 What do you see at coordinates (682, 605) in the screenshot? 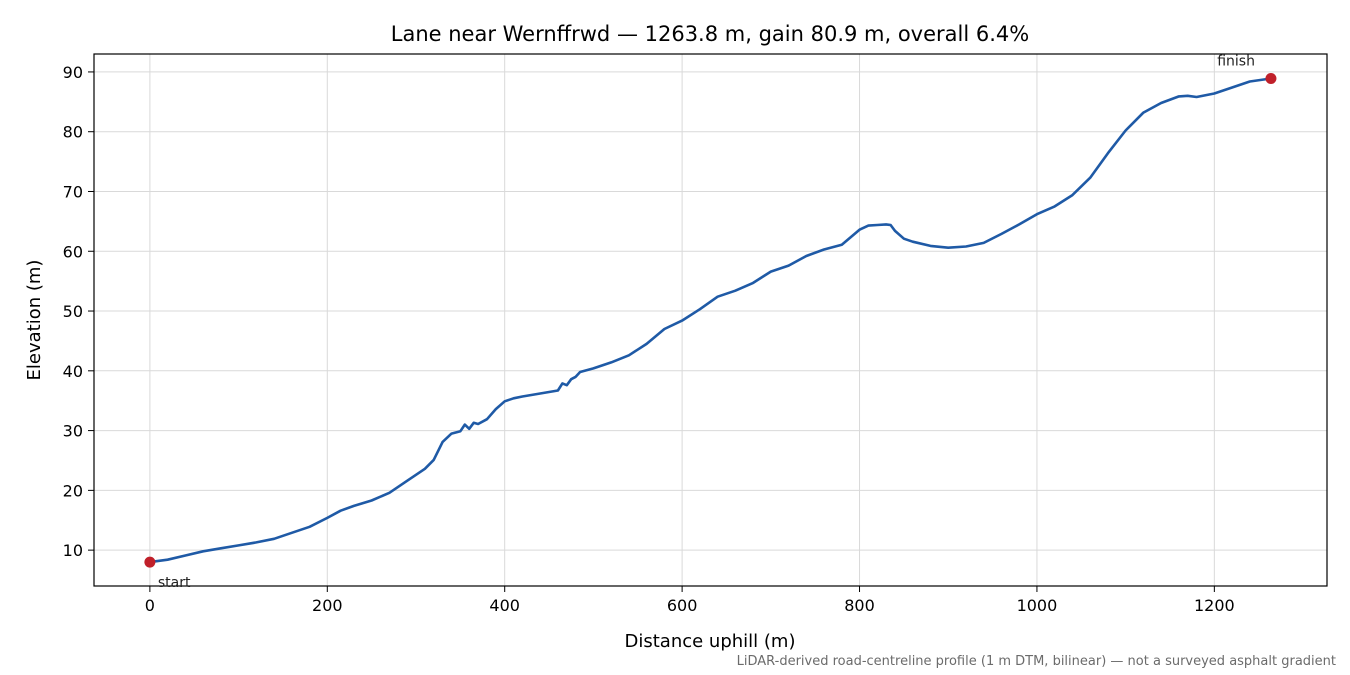
I see `x-tick-label: 600` at bounding box center [682, 605].